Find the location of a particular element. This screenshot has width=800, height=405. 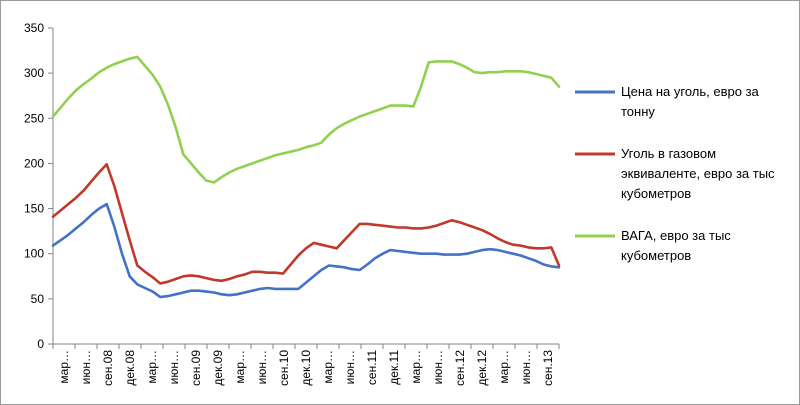

x-tick-label: дек.10 is located at coordinates (306, 368).